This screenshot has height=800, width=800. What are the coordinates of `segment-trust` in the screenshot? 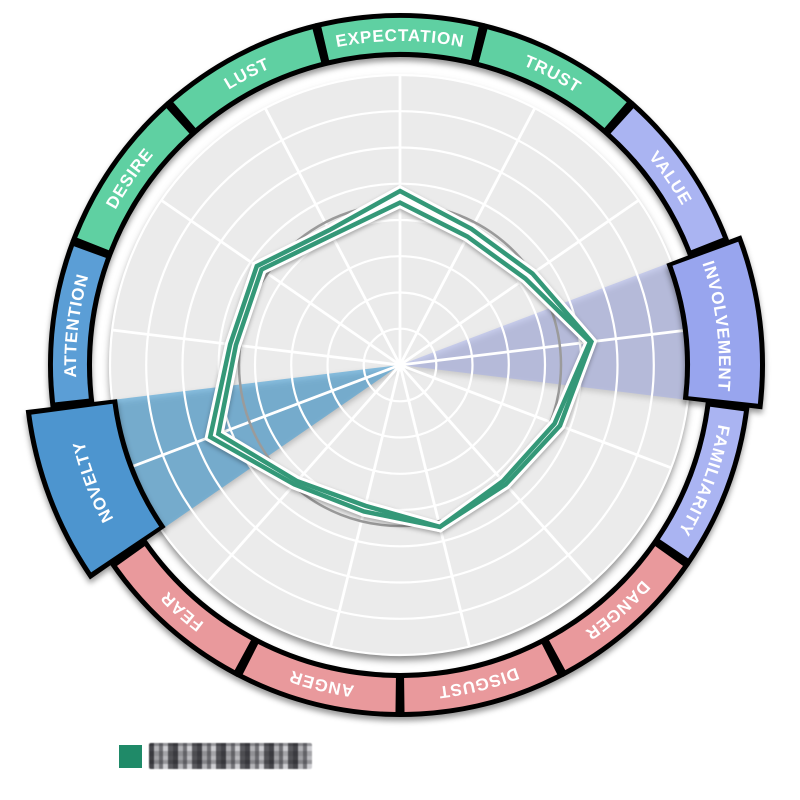 It's located at (552, 79).